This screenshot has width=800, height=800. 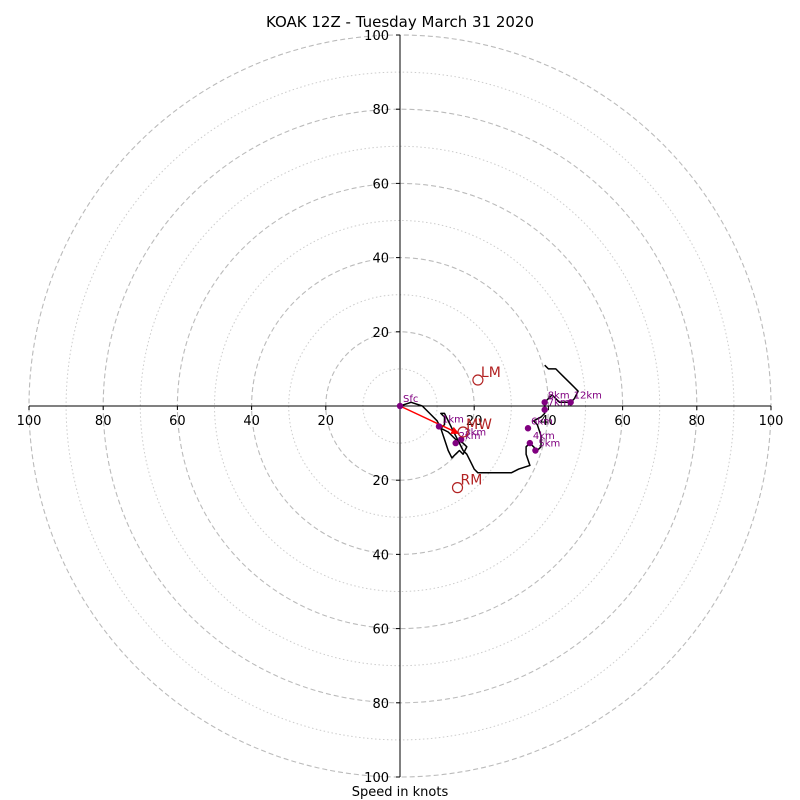 What do you see at coordinates (588, 395) in the screenshot?
I see `height-marker-label: 12km` at bounding box center [588, 395].